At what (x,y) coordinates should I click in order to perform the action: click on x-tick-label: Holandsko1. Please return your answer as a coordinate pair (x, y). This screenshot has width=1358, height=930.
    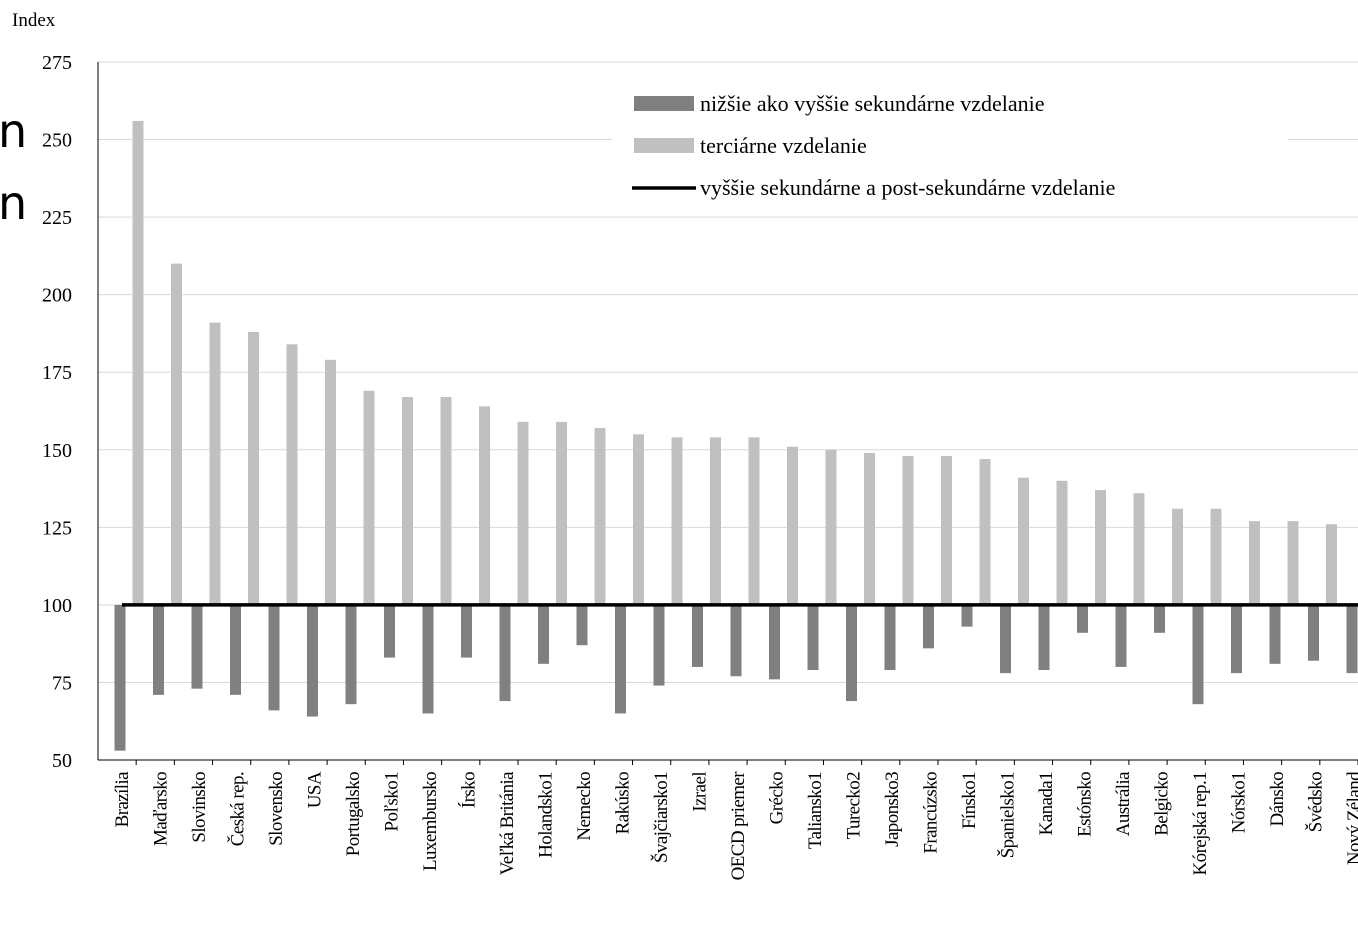
    Looking at the image, I should click on (546, 815).